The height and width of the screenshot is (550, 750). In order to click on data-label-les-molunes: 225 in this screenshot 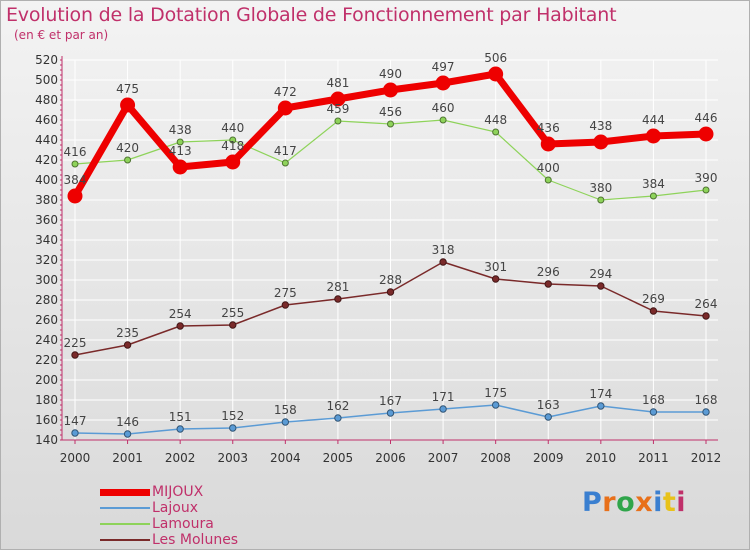, I will do `click(75, 343)`.